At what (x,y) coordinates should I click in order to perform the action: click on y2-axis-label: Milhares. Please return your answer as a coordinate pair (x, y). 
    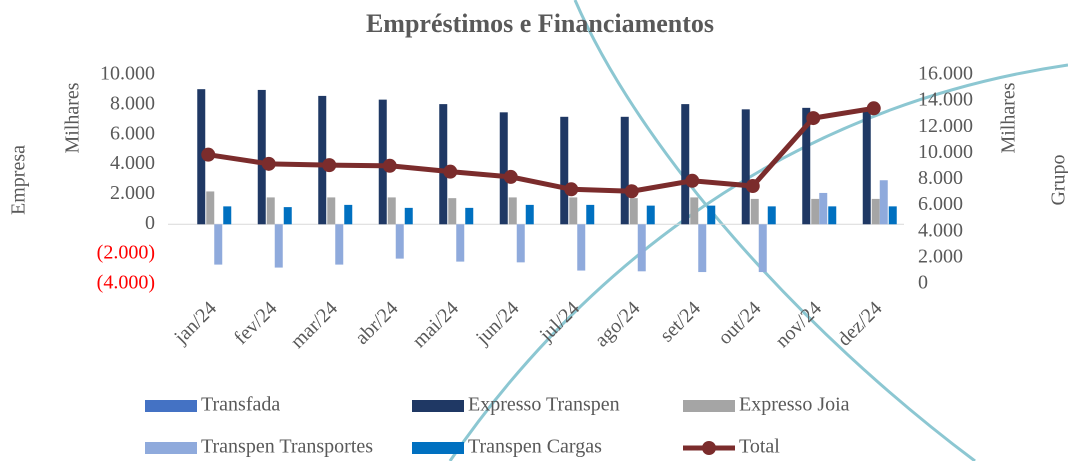
    Looking at the image, I should click on (1009, 117).